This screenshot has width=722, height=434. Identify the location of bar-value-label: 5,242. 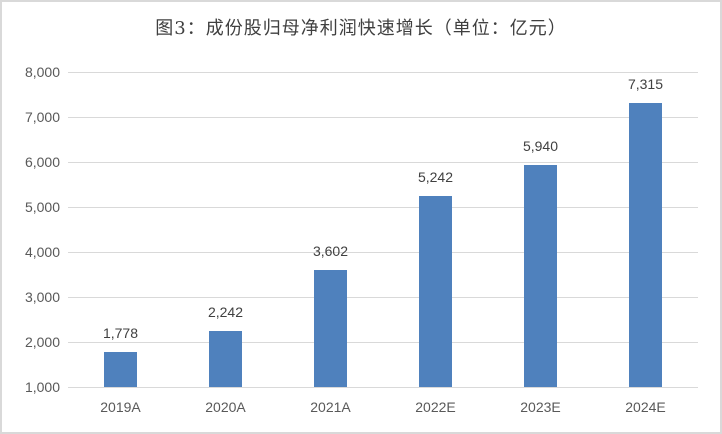
(435, 177).